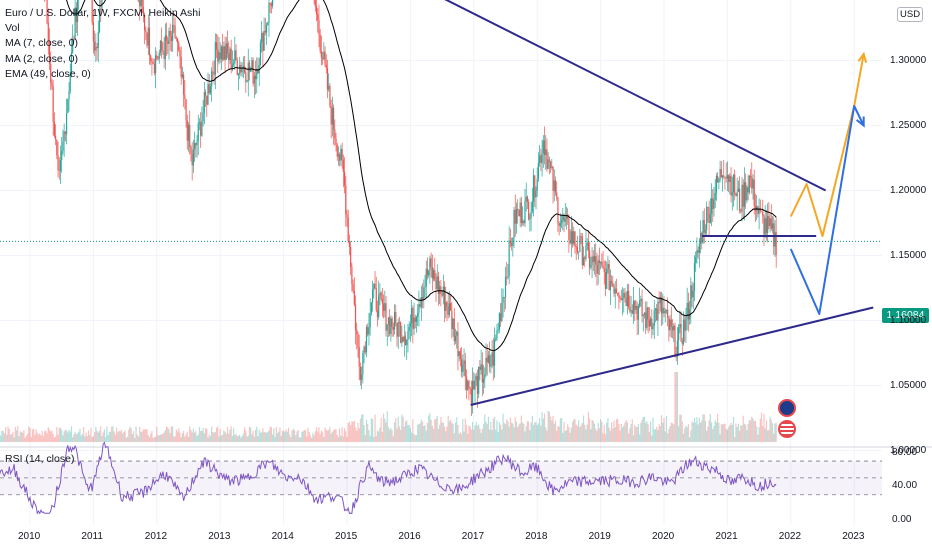  Describe the element at coordinates (156, 536) in the screenshot. I see `time-tick-label: 2012` at that location.